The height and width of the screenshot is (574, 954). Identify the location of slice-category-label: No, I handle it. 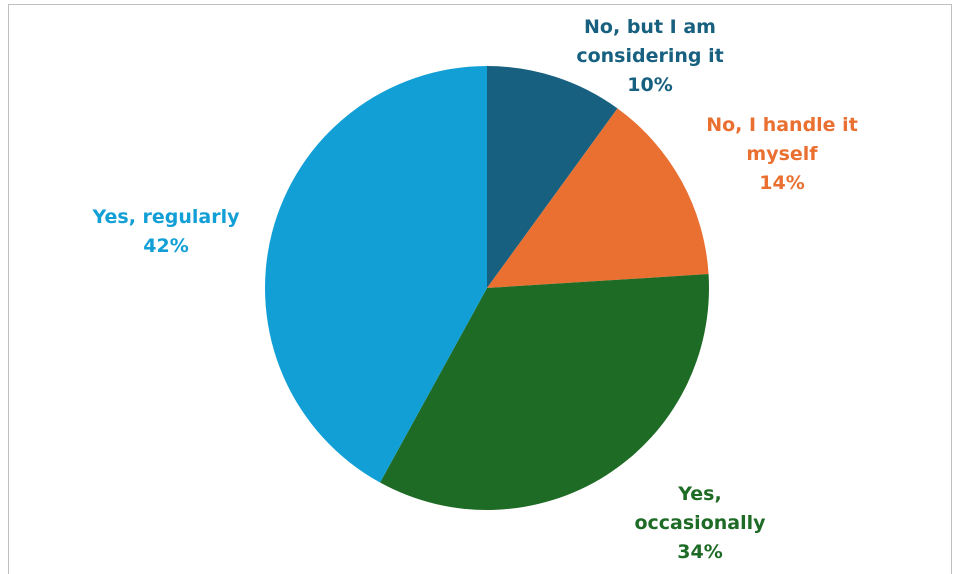
(782, 125).